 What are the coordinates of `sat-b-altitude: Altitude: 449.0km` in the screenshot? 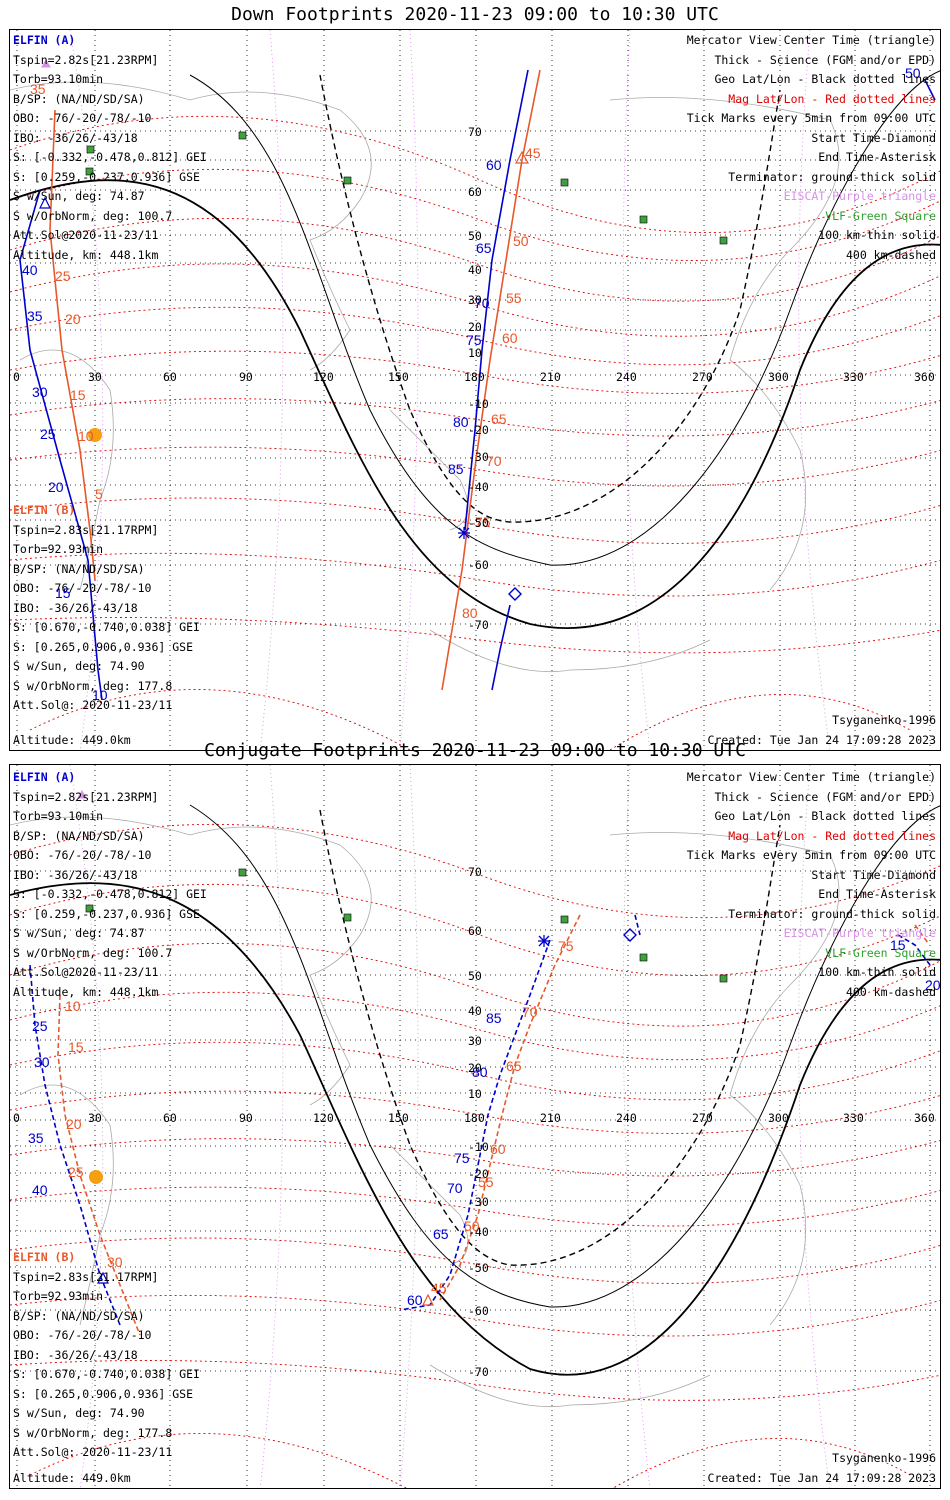 It's located at (72, 1478).